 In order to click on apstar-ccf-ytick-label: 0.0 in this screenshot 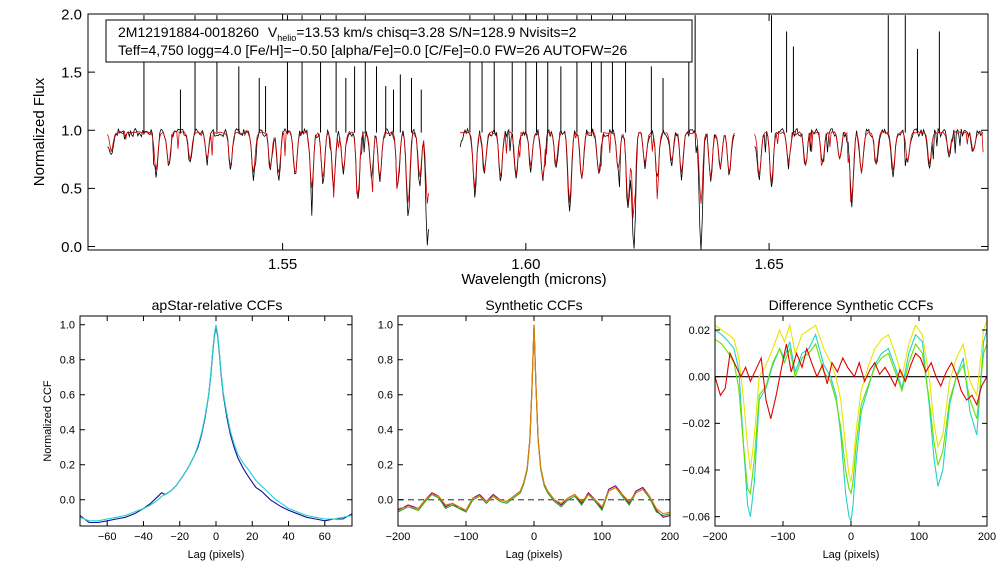, I will do `click(67, 501)`.